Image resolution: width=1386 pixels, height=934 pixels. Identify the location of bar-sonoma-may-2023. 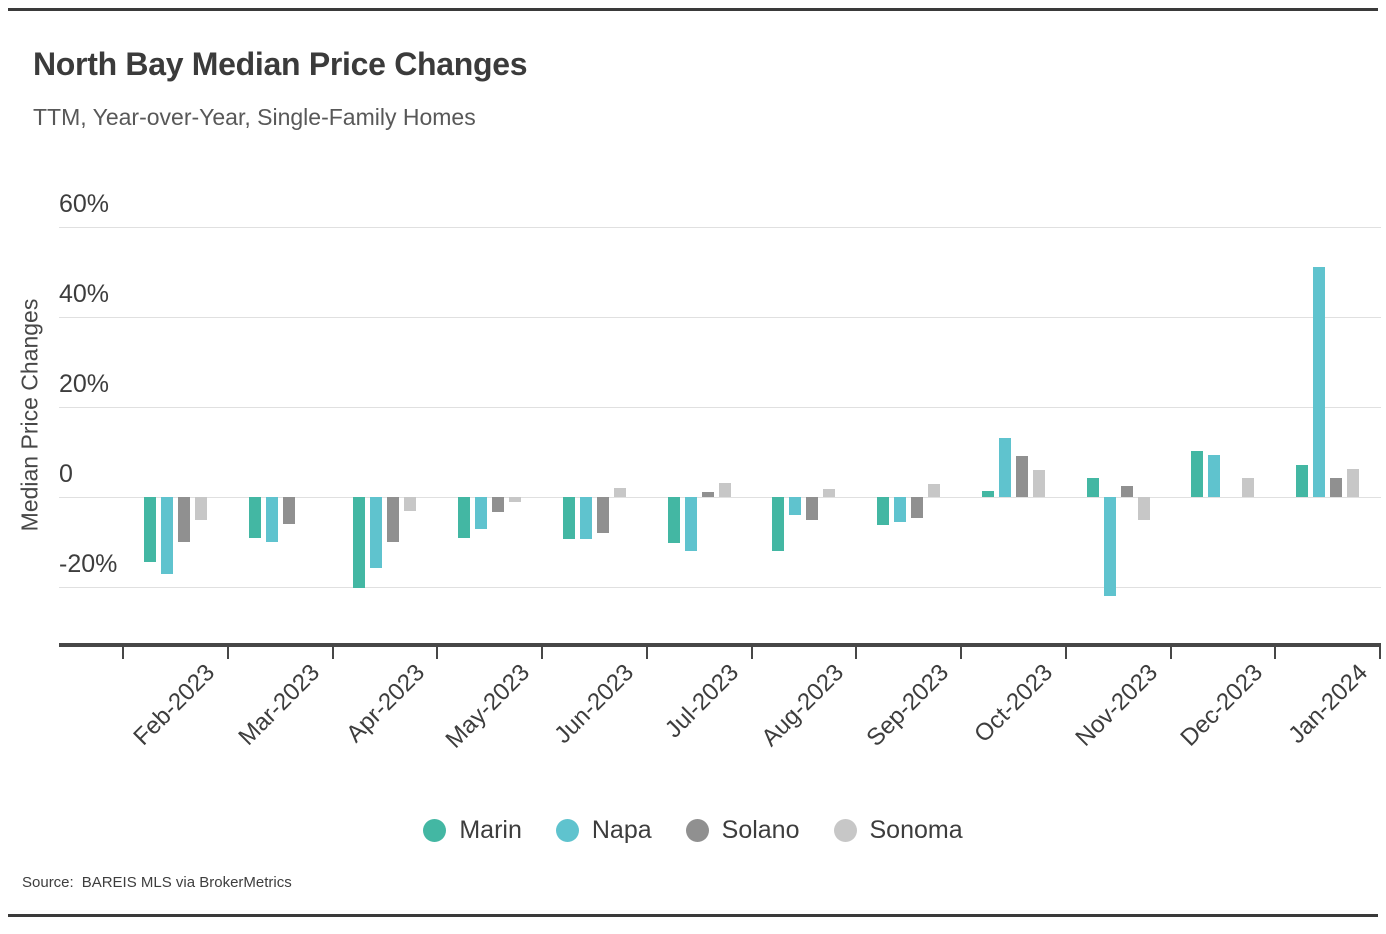
(515, 500).